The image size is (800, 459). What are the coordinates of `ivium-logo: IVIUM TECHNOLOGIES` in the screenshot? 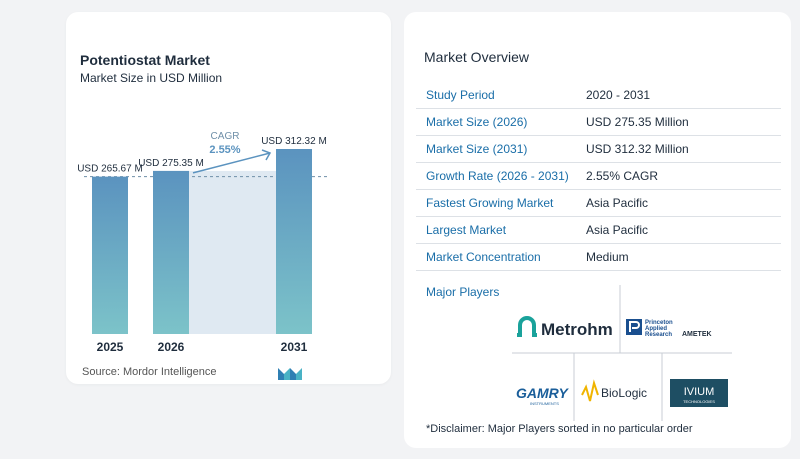 It's located at (699, 393).